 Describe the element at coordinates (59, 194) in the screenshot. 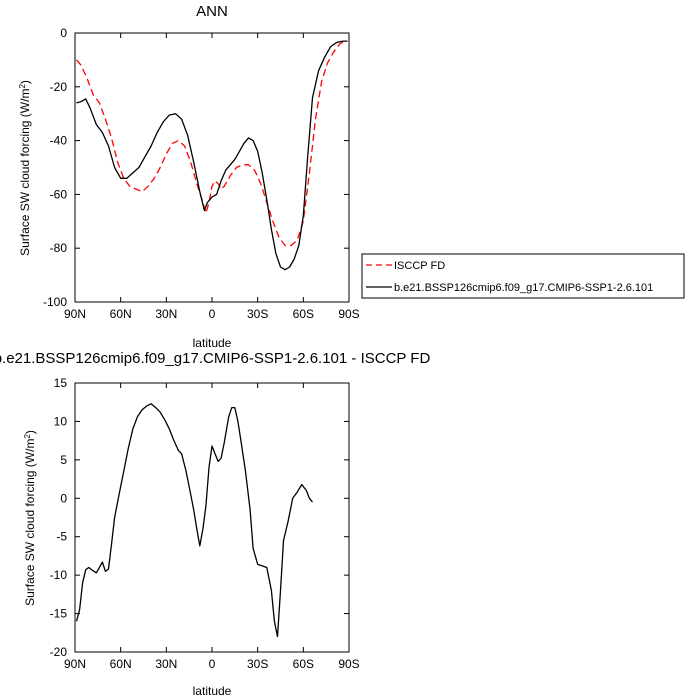

I see `top-y-tick-label: -60` at that location.